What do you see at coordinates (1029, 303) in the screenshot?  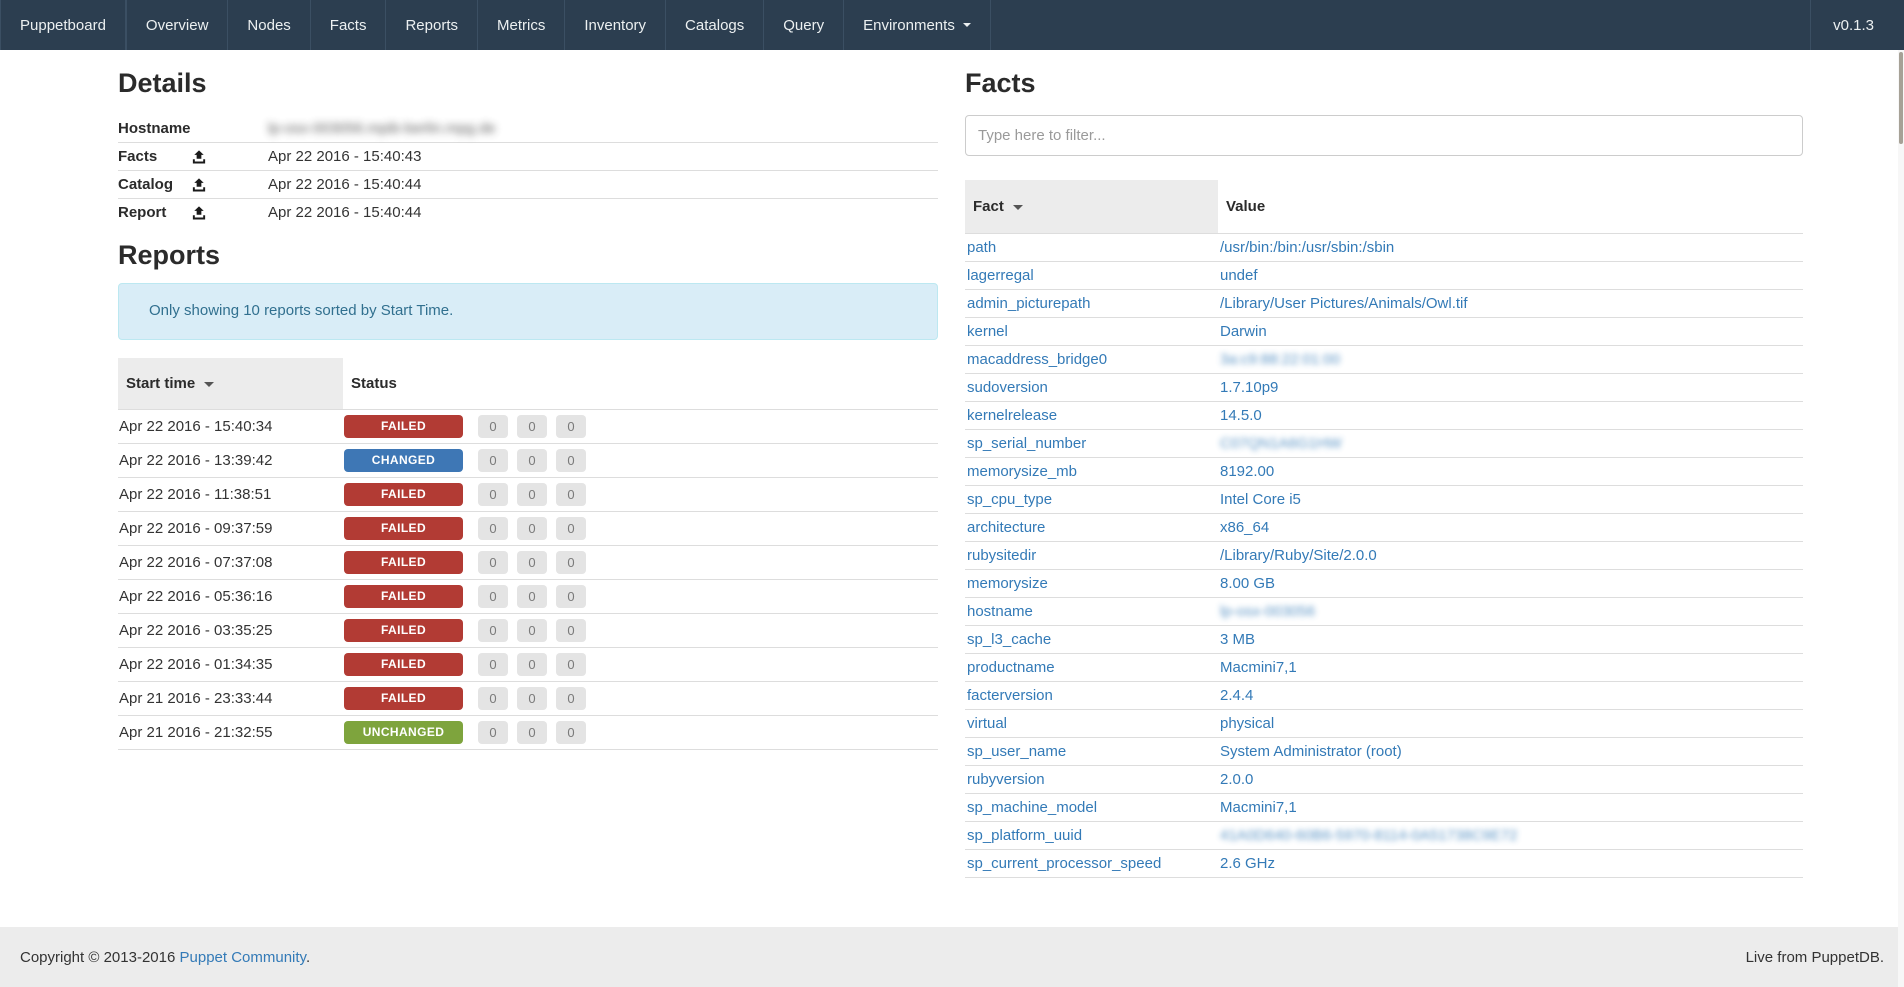 I see `fact-name-link: admin_picturepath` at bounding box center [1029, 303].